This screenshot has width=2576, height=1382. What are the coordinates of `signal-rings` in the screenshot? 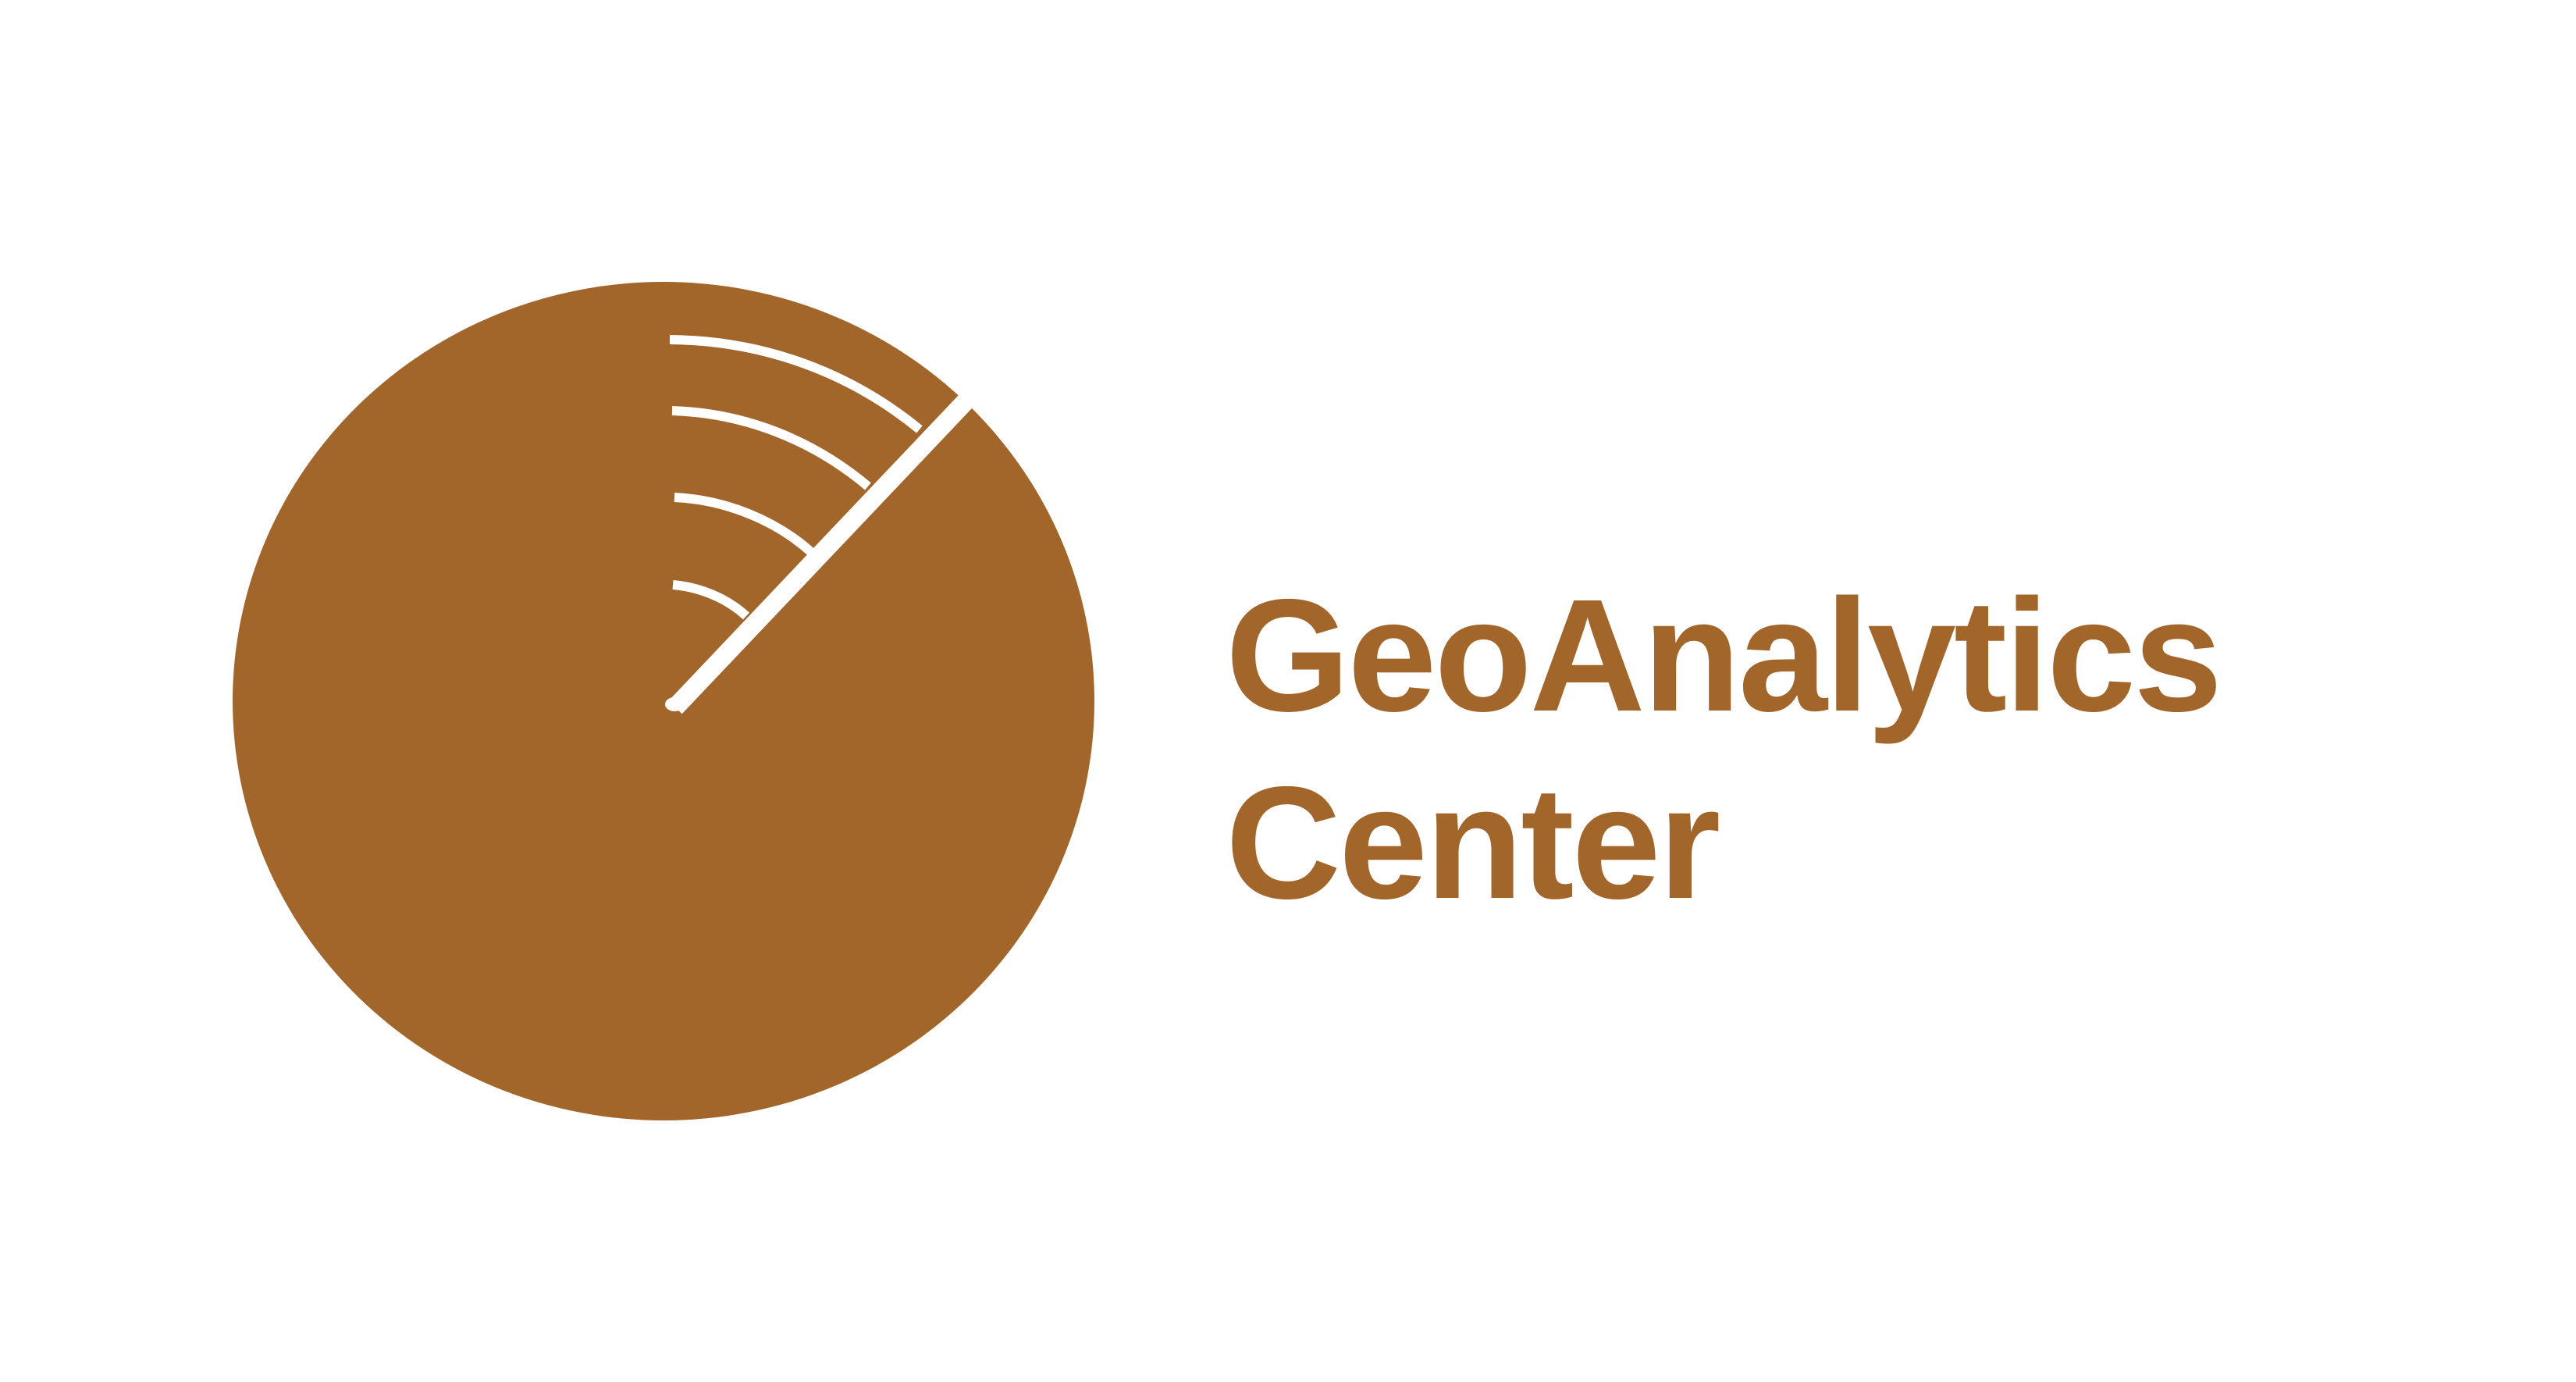 It's located at (796, 477).